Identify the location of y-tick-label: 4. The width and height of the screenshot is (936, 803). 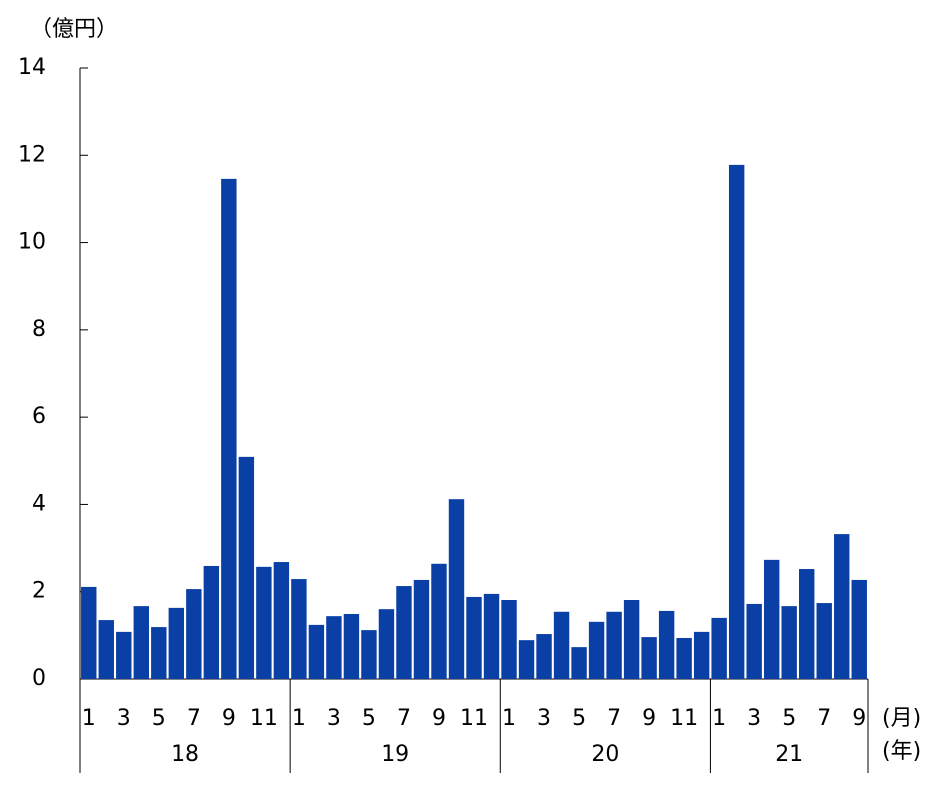
(39, 503).